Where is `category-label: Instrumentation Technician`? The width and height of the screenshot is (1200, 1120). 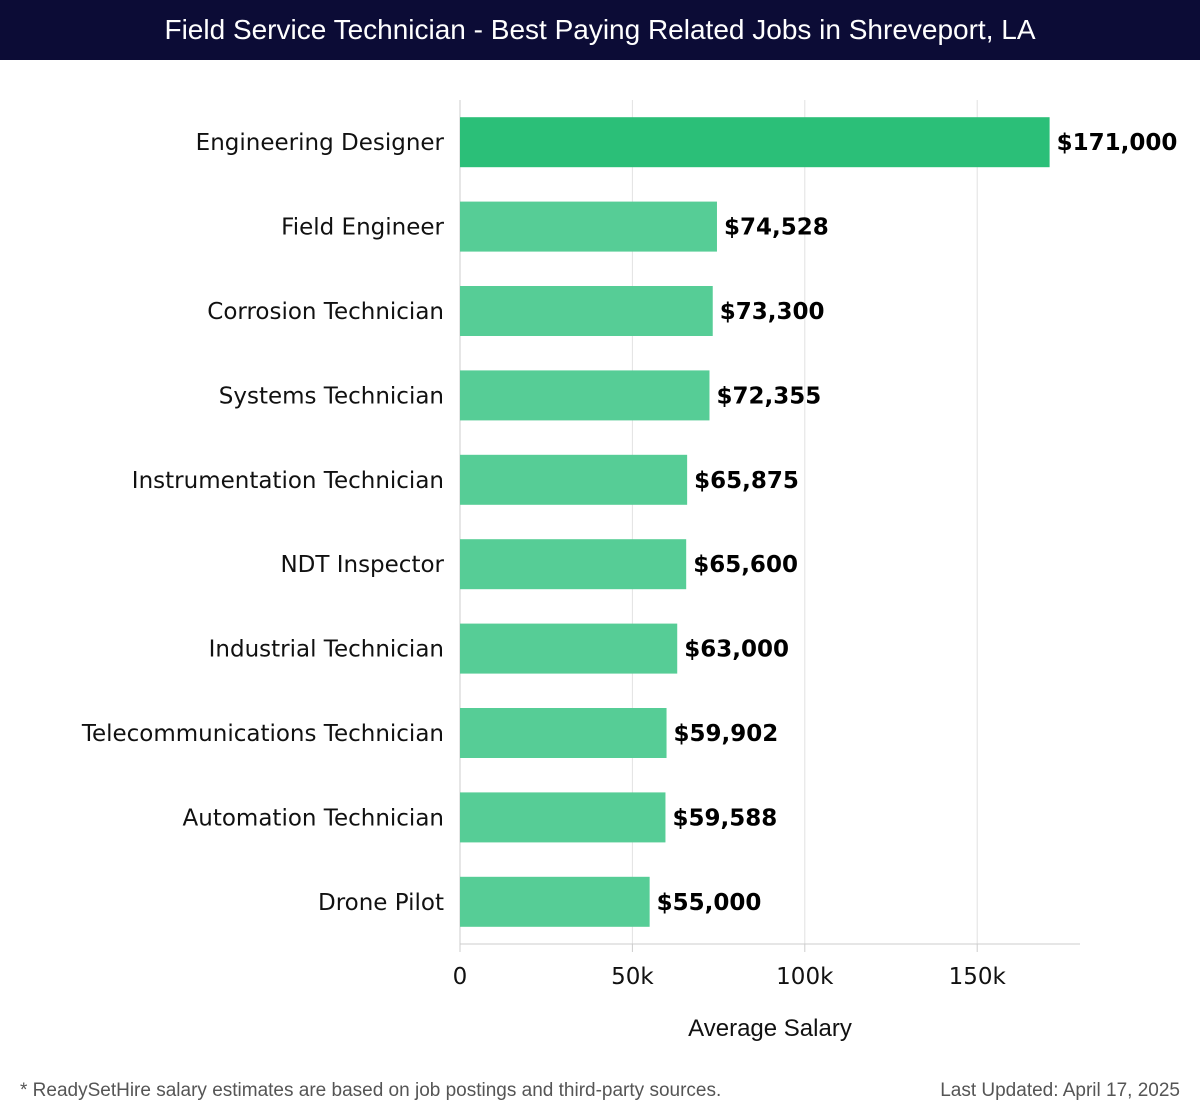 category-label: Instrumentation Technician is located at coordinates (288, 481).